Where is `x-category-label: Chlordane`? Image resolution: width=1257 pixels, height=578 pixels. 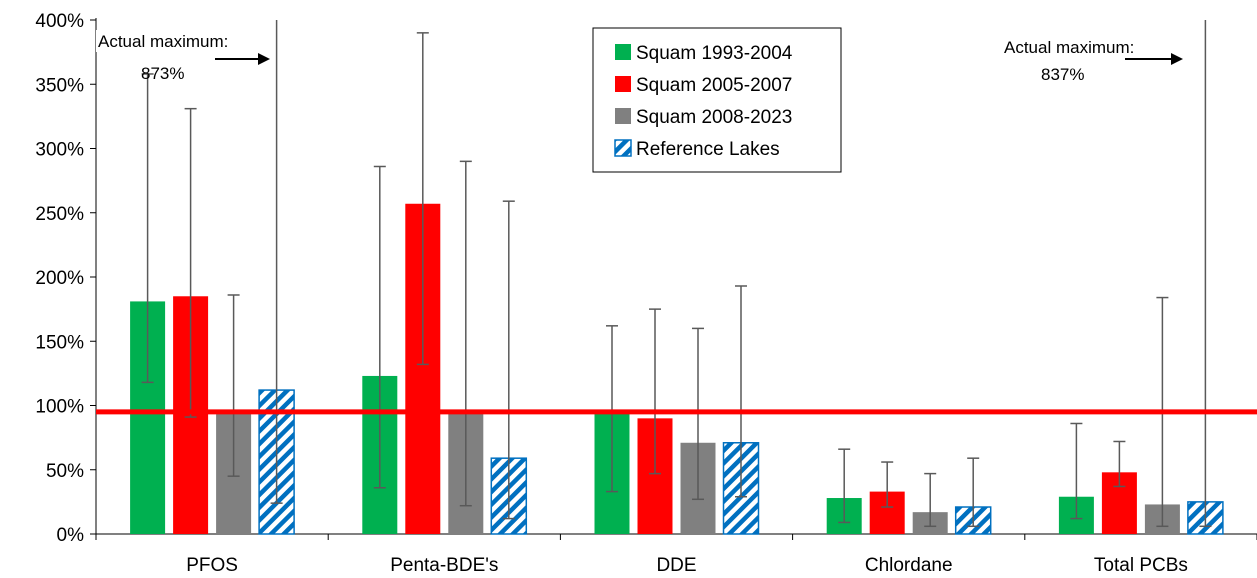 x-category-label: Chlordane is located at coordinates (909, 565).